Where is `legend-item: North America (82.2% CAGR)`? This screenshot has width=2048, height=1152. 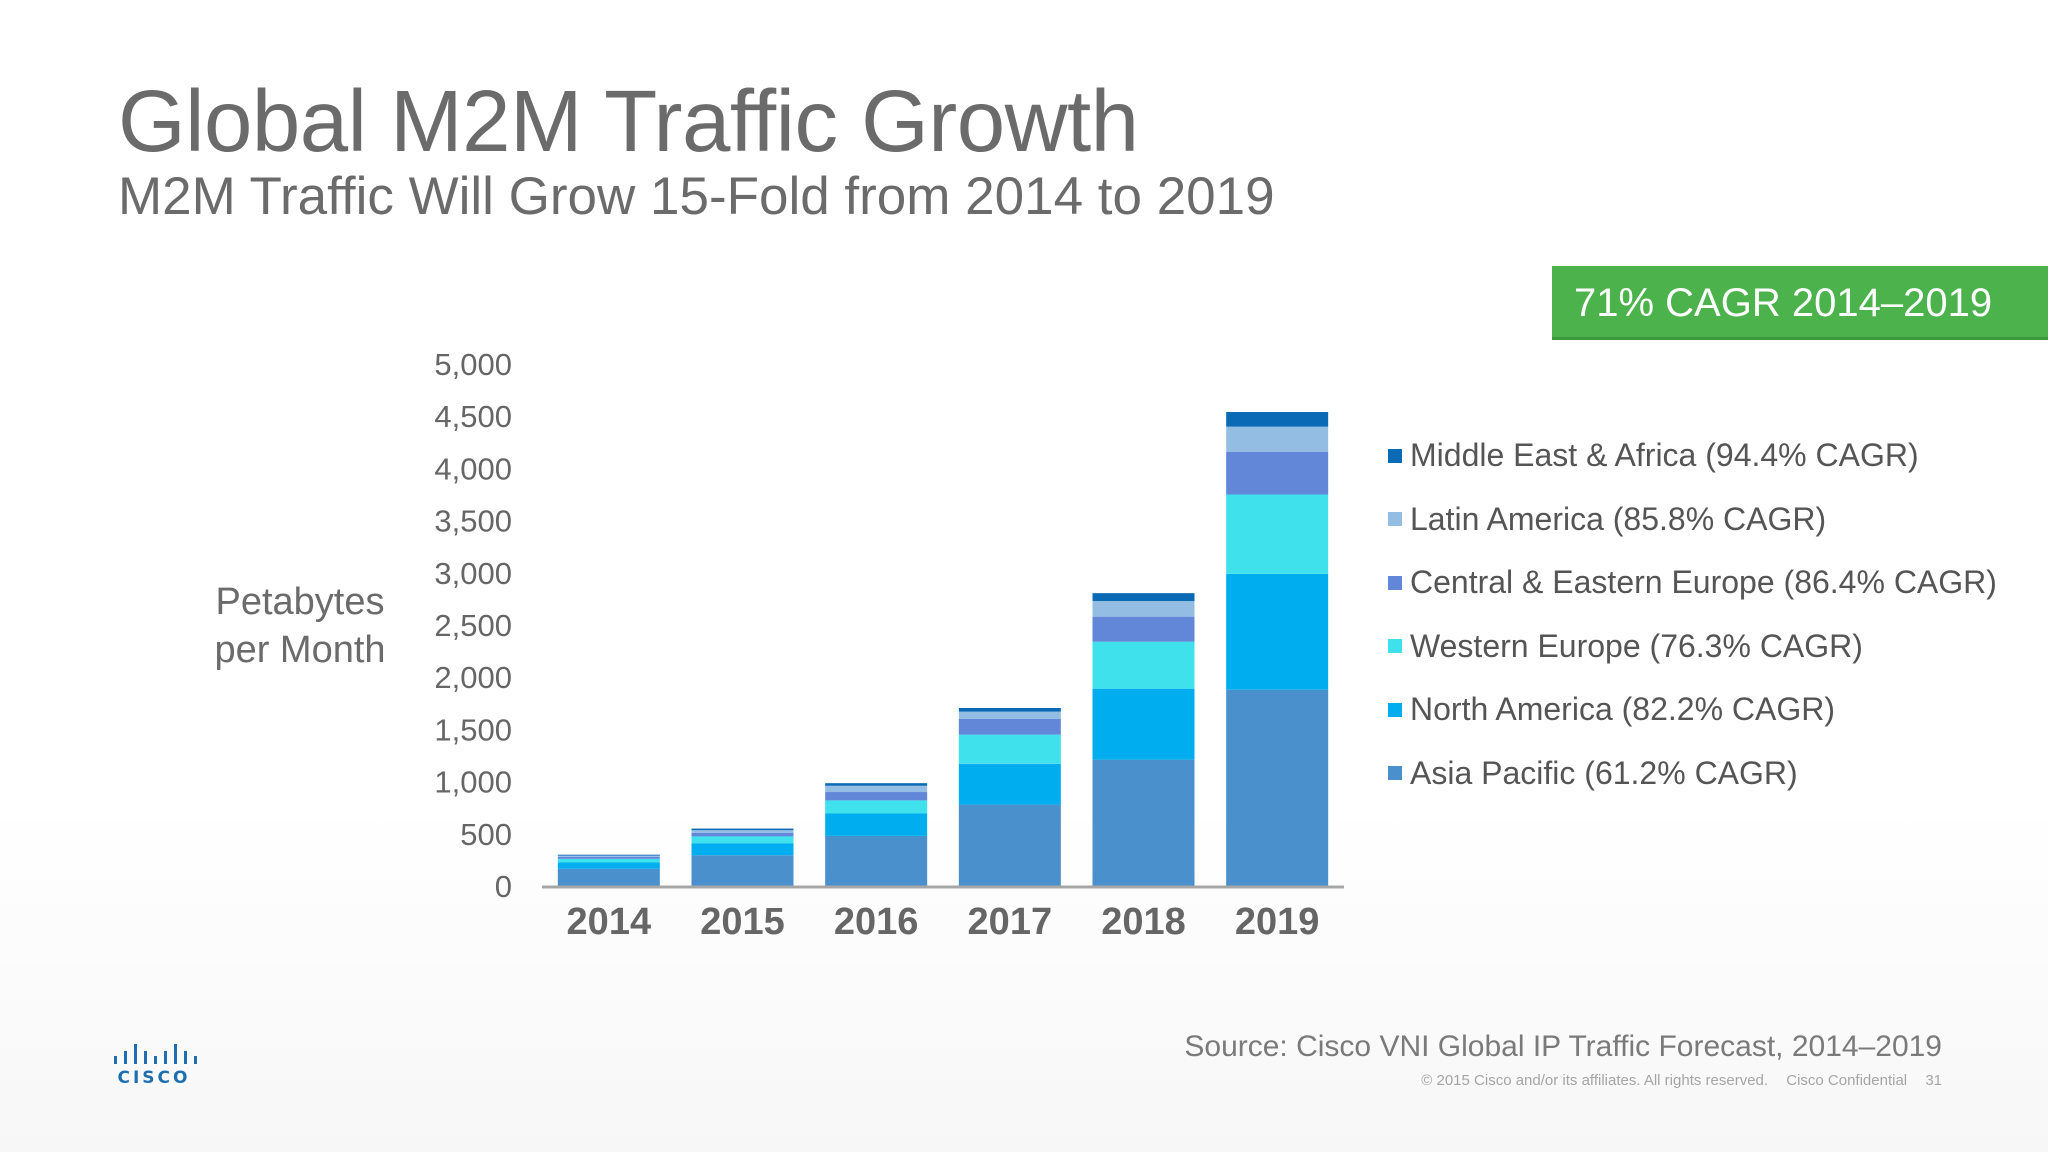 legend-item: North America (82.2% CAGR) is located at coordinates (1692, 710).